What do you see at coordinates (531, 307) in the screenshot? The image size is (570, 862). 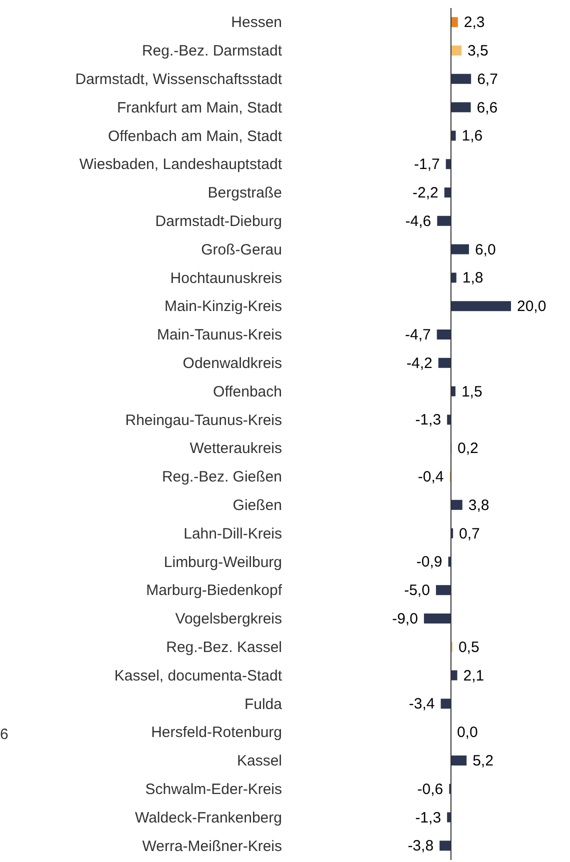 I see `data-label: 20,0` at bounding box center [531, 307].